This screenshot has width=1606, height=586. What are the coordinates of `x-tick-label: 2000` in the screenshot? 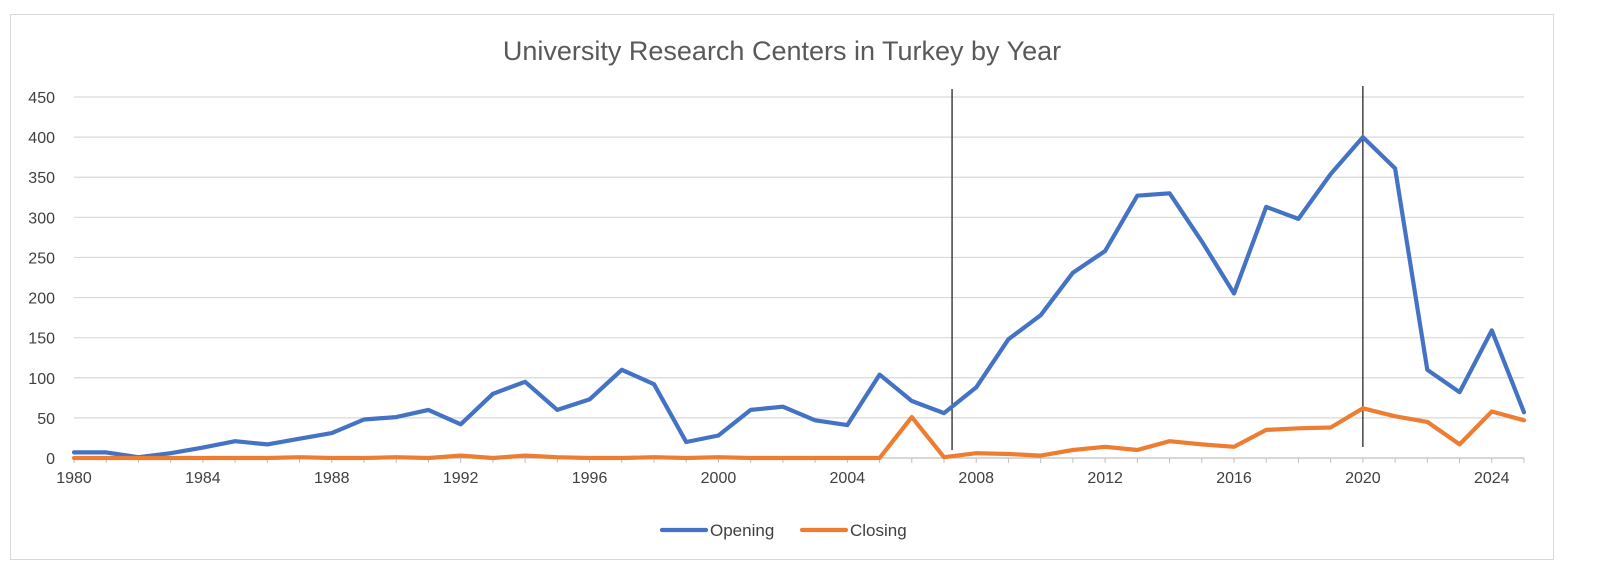 It's located at (719, 478).